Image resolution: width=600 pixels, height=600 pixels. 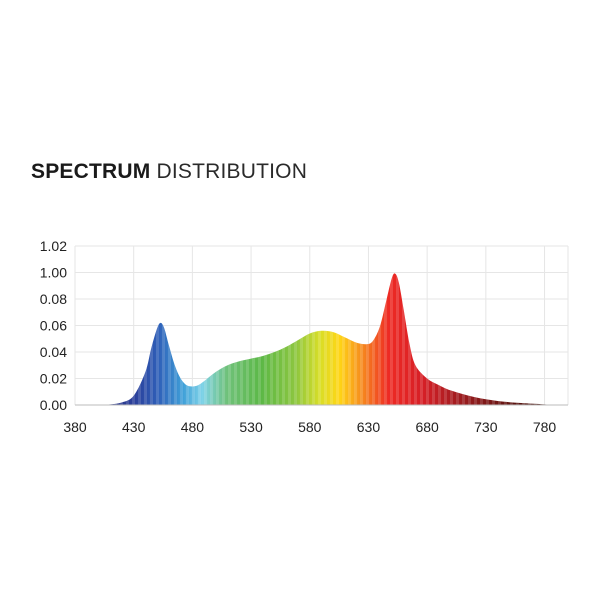 What do you see at coordinates (75, 427) in the screenshot?
I see `x-tick-label: 380` at bounding box center [75, 427].